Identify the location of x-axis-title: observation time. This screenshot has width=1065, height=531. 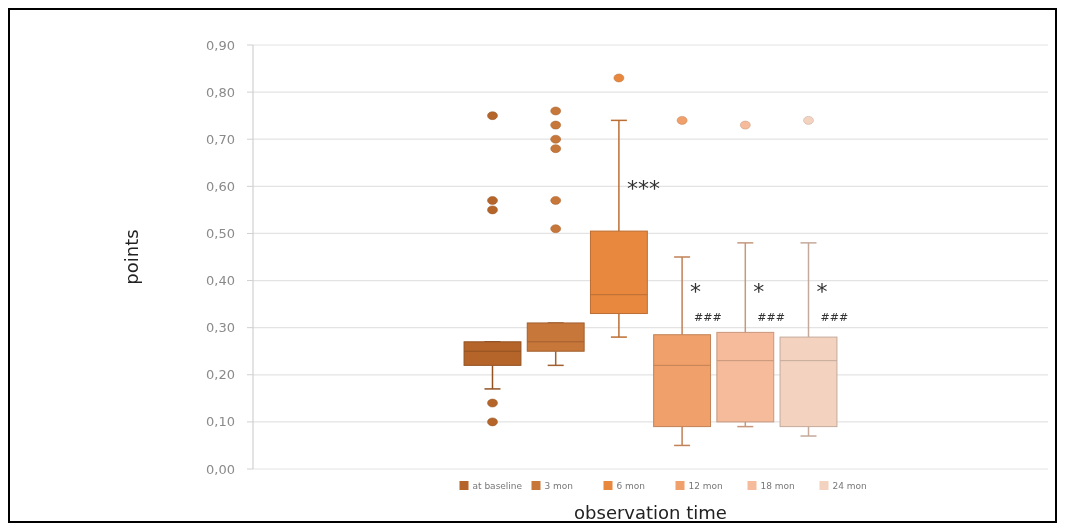
(650, 512).